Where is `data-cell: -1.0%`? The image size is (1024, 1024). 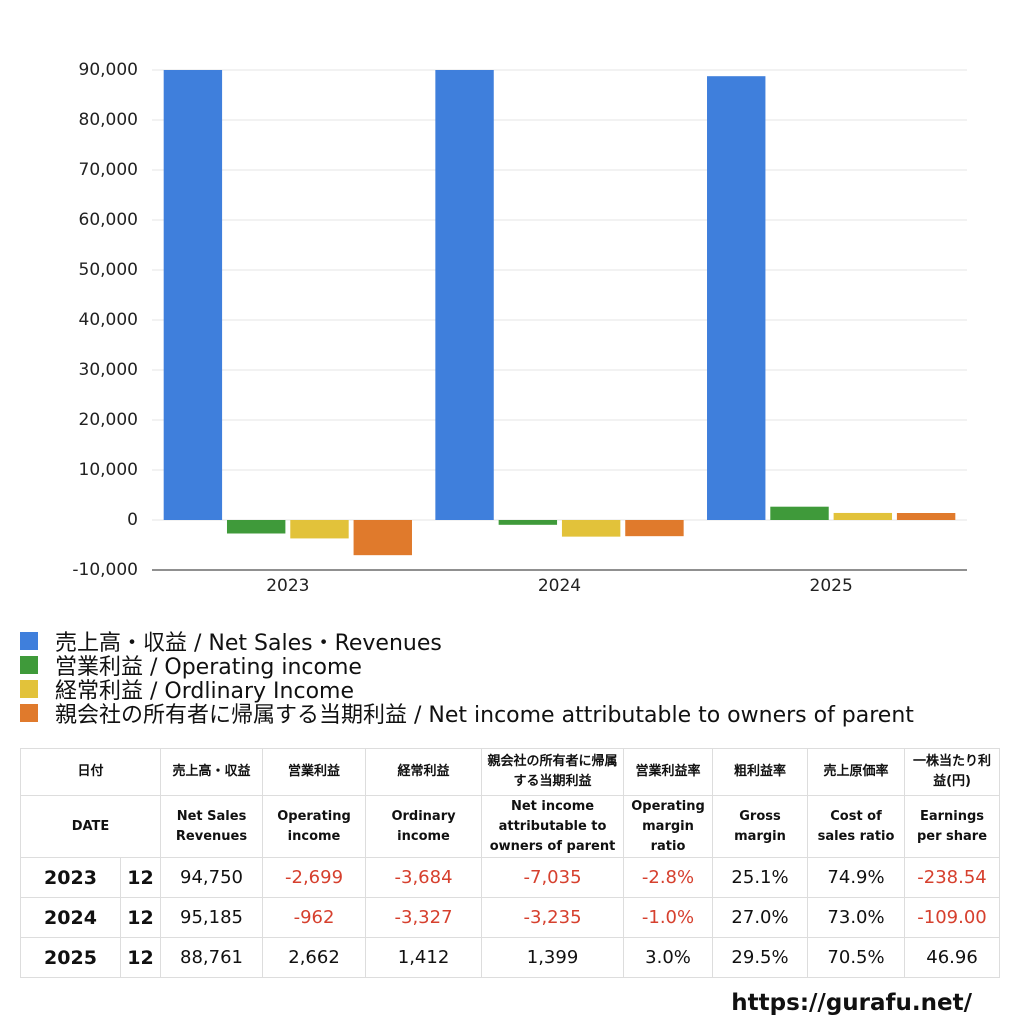 data-cell: -1.0% is located at coordinates (668, 917).